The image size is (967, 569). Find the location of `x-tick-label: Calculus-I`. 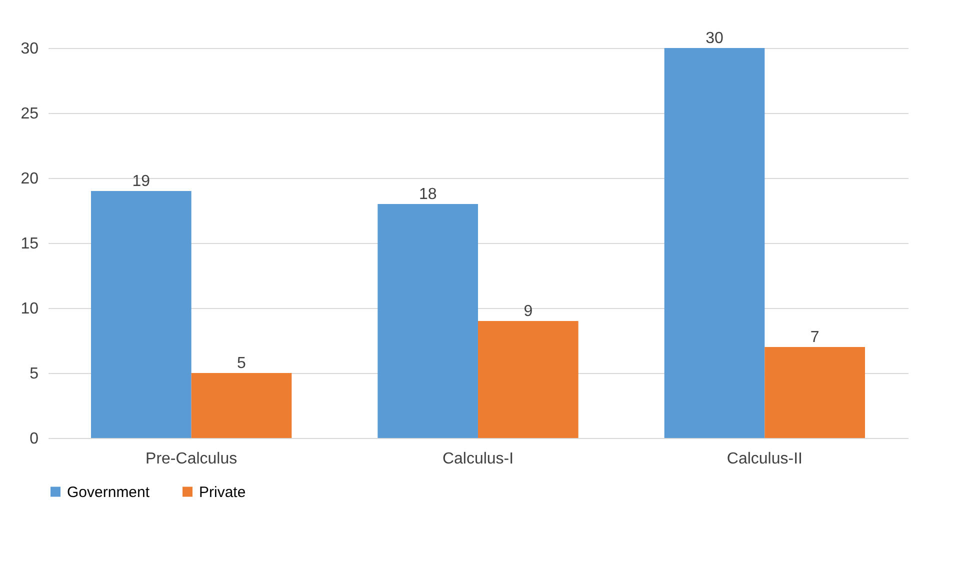

x-tick-label: Calculus-I is located at coordinates (478, 459).